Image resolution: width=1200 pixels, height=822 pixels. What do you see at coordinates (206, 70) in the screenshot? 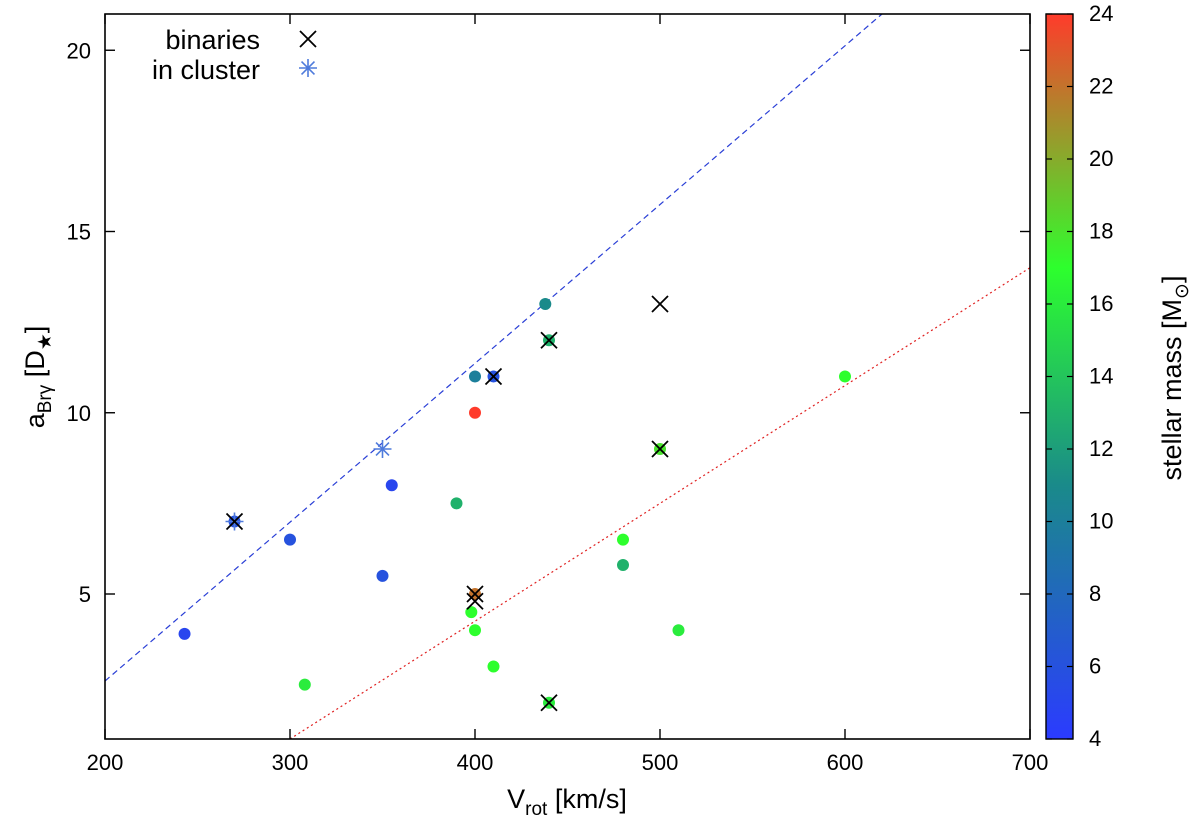
I see `legend-label-in-cluster: in cluster` at bounding box center [206, 70].